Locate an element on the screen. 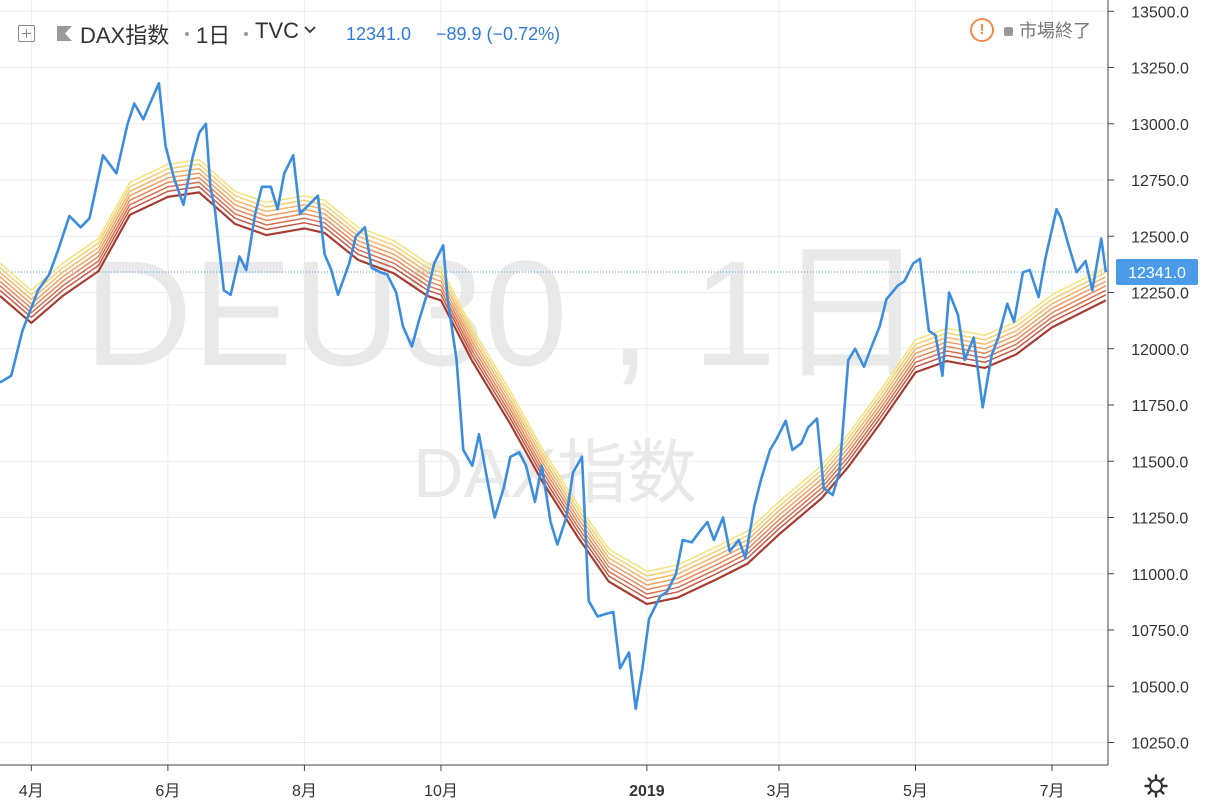 The height and width of the screenshot is (806, 1206). price-change-value: −89.9 (−0.72%) is located at coordinates (498, 34).